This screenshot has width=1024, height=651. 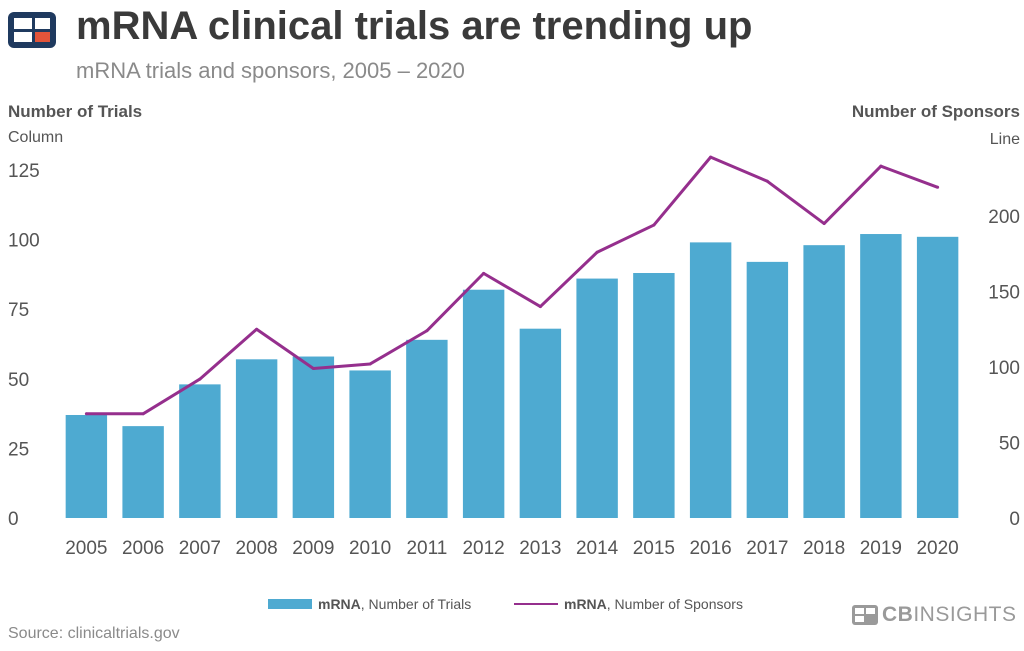 I want to click on brand-text-bold: CB, so click(x=898, y=614).